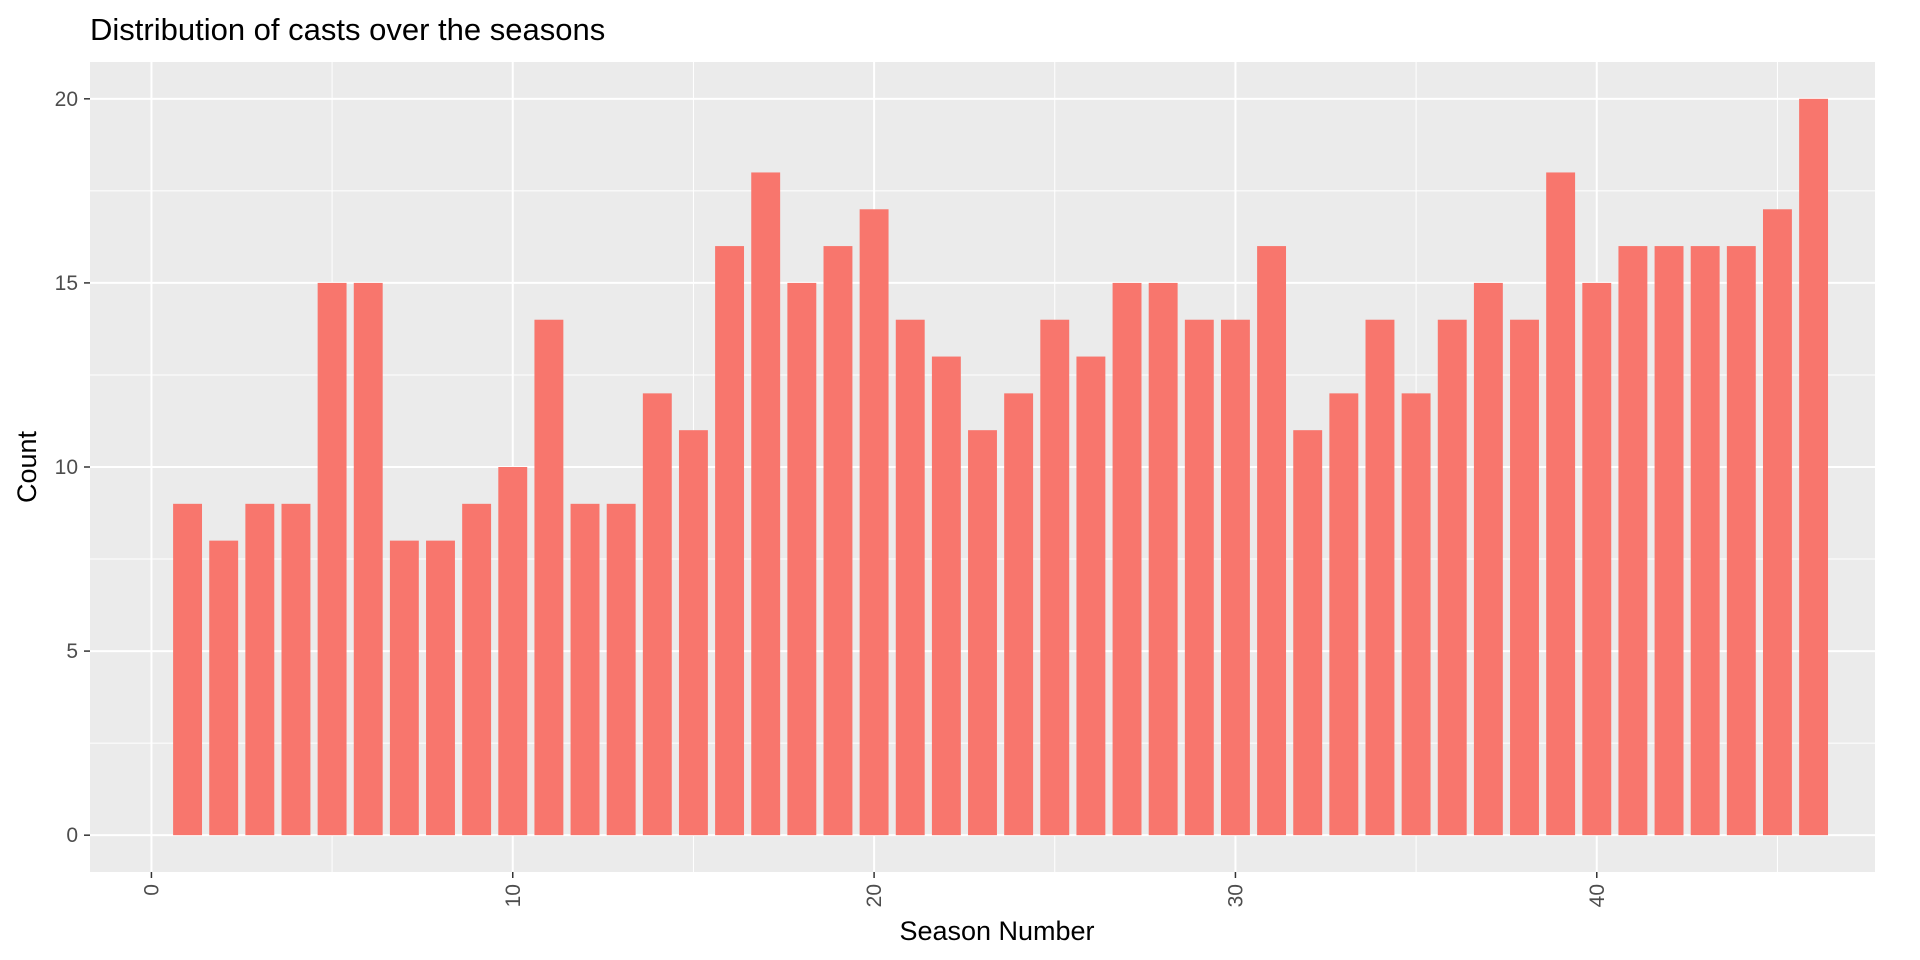 The image size is (1920, 960). I want to click on chart-title: Distribution of casts over the seasons, so click(347, 29).